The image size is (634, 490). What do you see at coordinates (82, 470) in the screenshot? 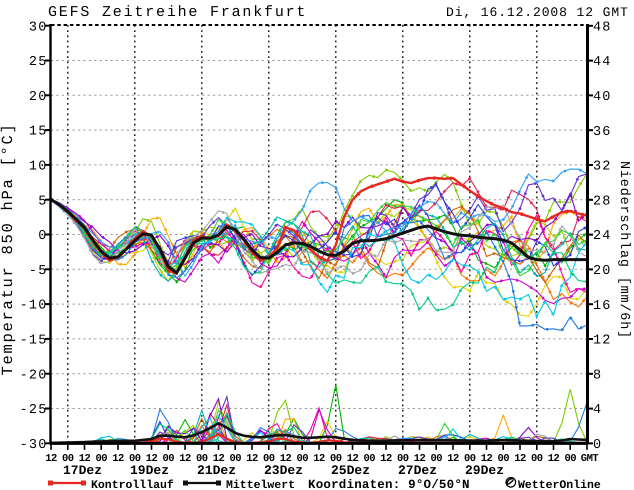
I see `svg-text: 17Dez` at bounding box center [82, 470].